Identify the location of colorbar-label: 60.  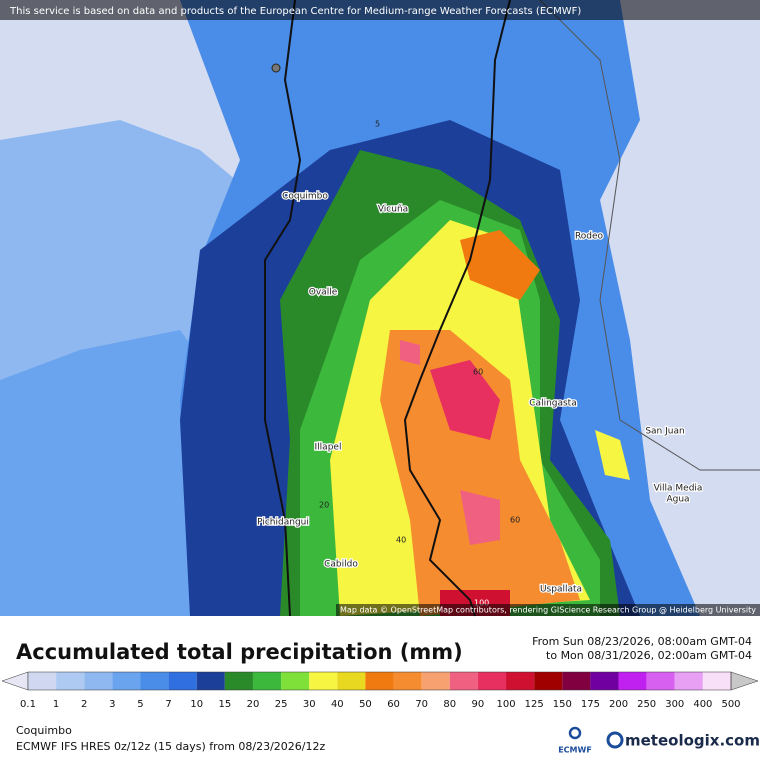
(393, 704).